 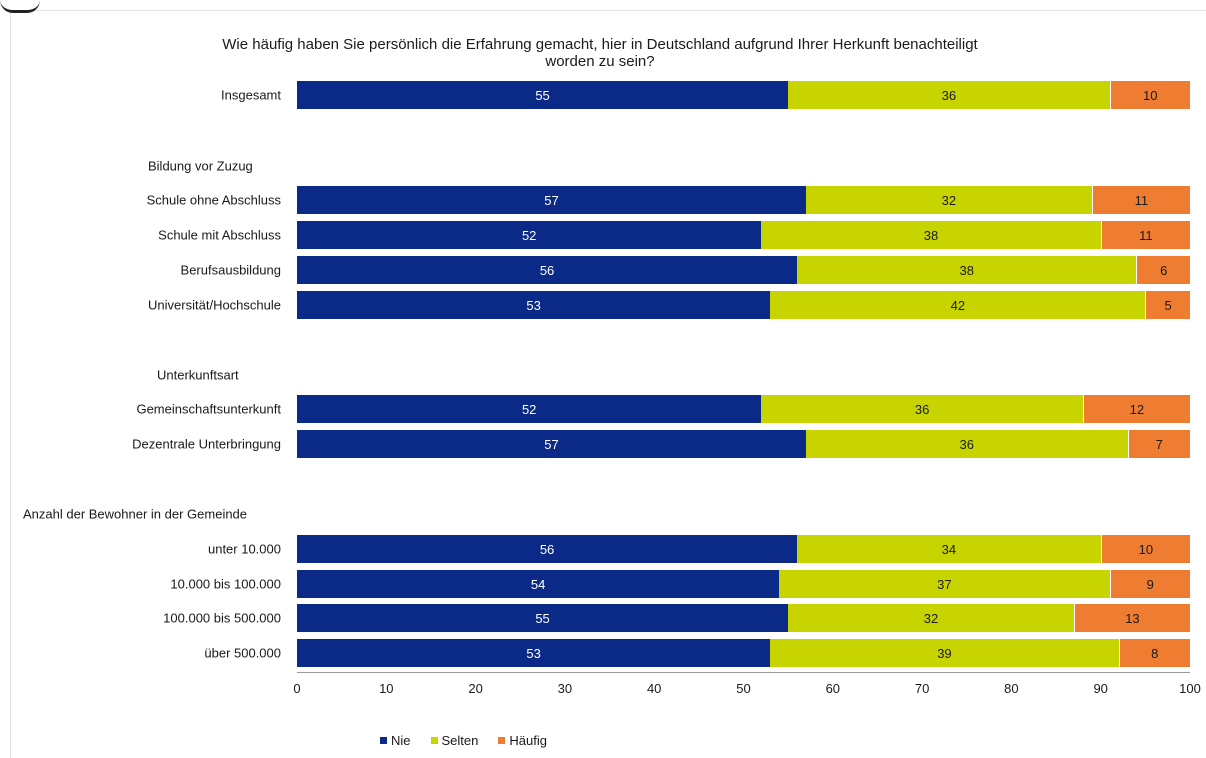 I want to click on bar-selten-10-000-bis-100-000: 37, so click(x=944, y=584).